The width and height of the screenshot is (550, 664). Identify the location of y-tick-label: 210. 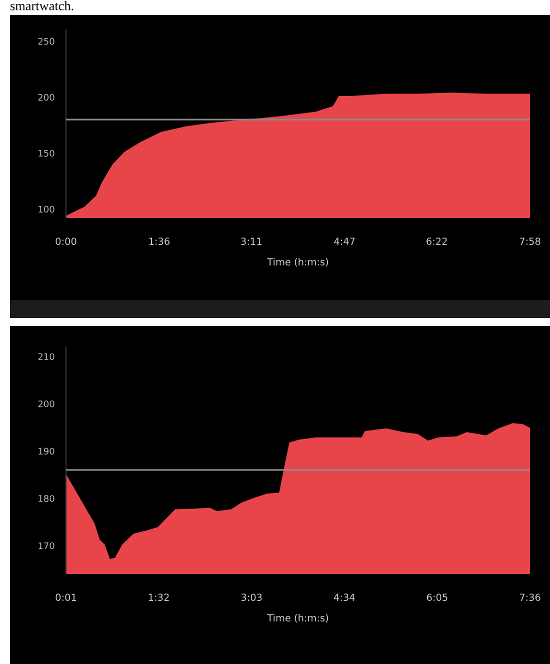
(46, 356).